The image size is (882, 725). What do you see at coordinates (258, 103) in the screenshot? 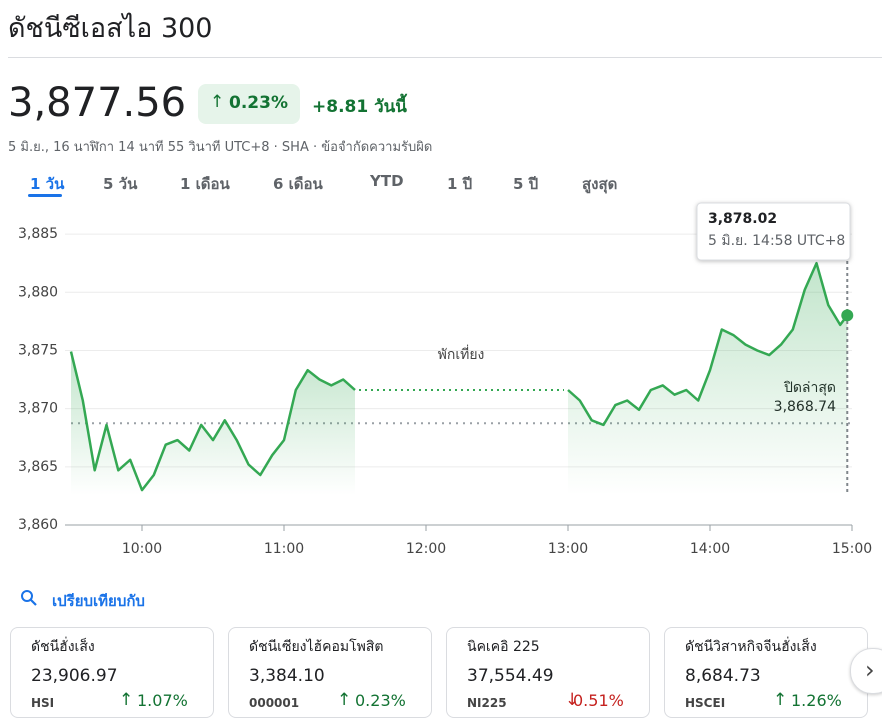
I see `change-pct: 0.23%` at bounding box center [258, 103].